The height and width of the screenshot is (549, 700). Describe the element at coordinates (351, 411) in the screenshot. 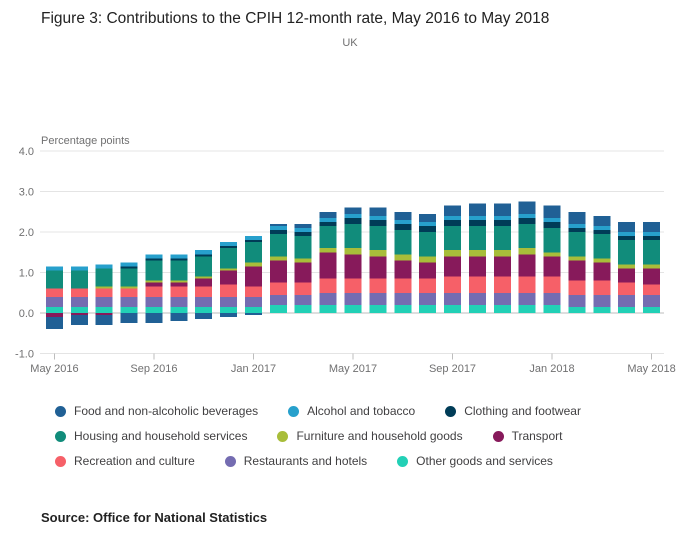

I see `legend-item-alcohol-and-tobacco: Alcohol and tobacco` at that location.